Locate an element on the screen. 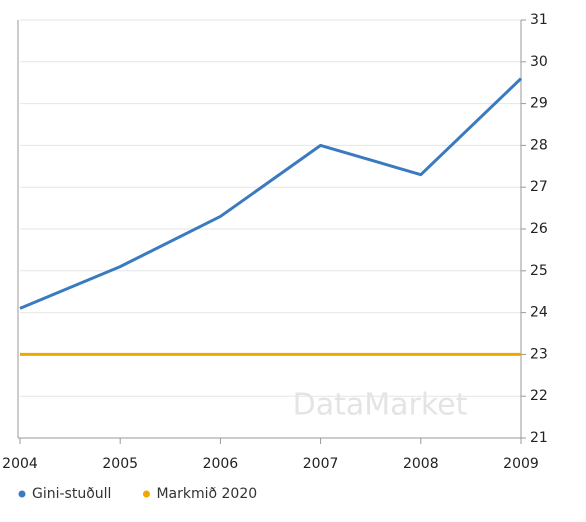  x-tick-label: 2006 is located at coordinates (221, 464).